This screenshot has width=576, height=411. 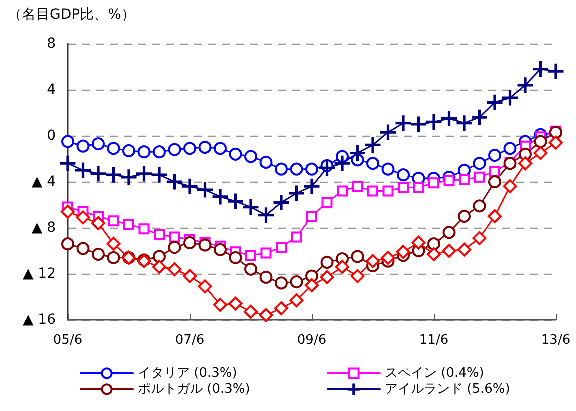 I want to click on y-tick-label: ▲ 8, so click(x=44, y=228).